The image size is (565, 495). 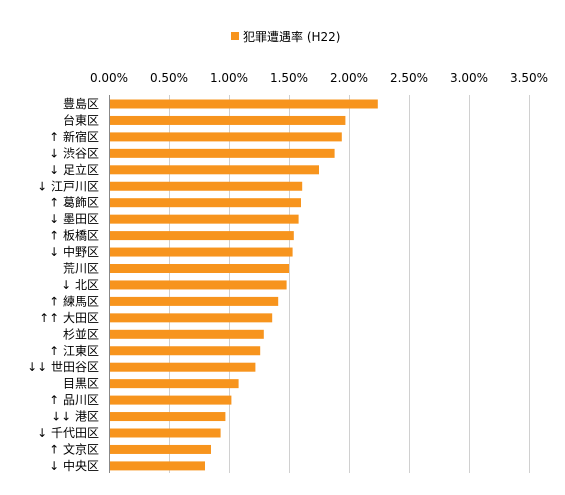 I want to click on x-tick-label: 2.50%, so click(x=409, y=78).